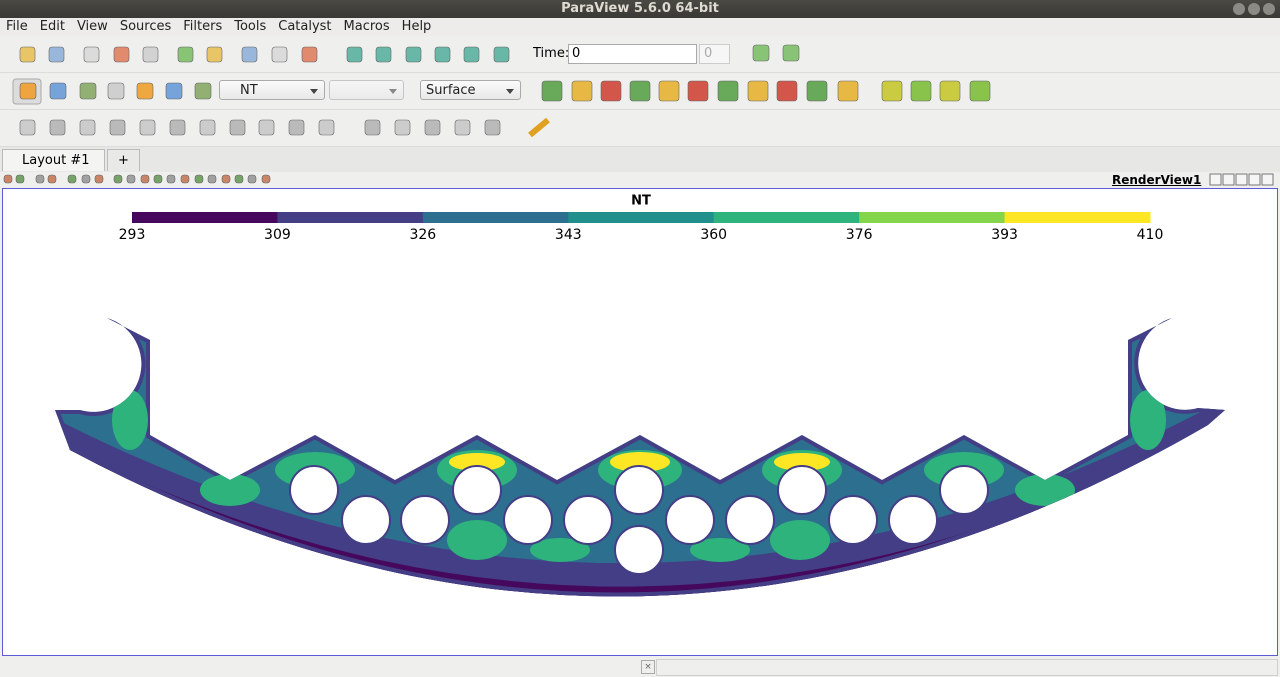 This screenshot has height=677, width=1280. Describe the element at coordinates (250, 26) in the screenshot. I see `menu-item: Tools` at that location.